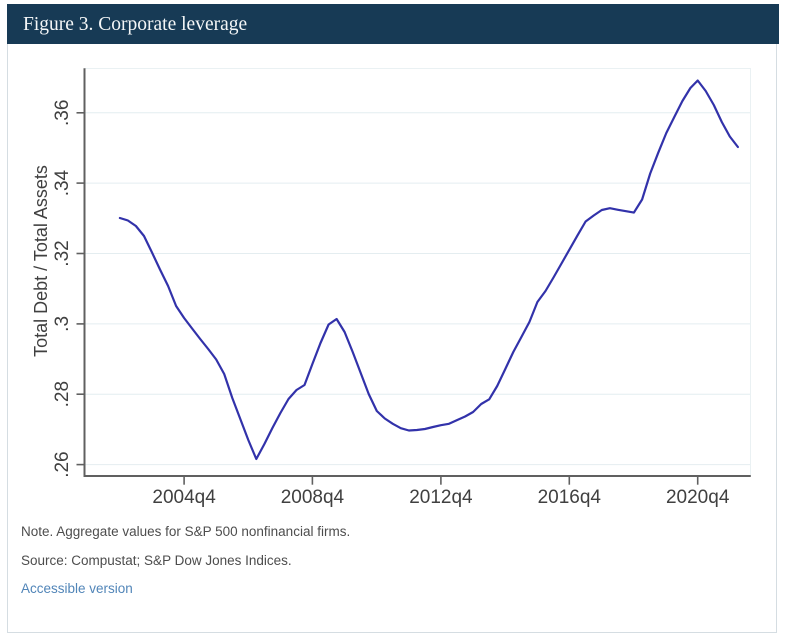 The width and height of the screenshot is (786, 640). What do you see at coordinates (570, 497) in the screenshot?
I see `svg-text: 2016q4` at bounding box center [570, 497].